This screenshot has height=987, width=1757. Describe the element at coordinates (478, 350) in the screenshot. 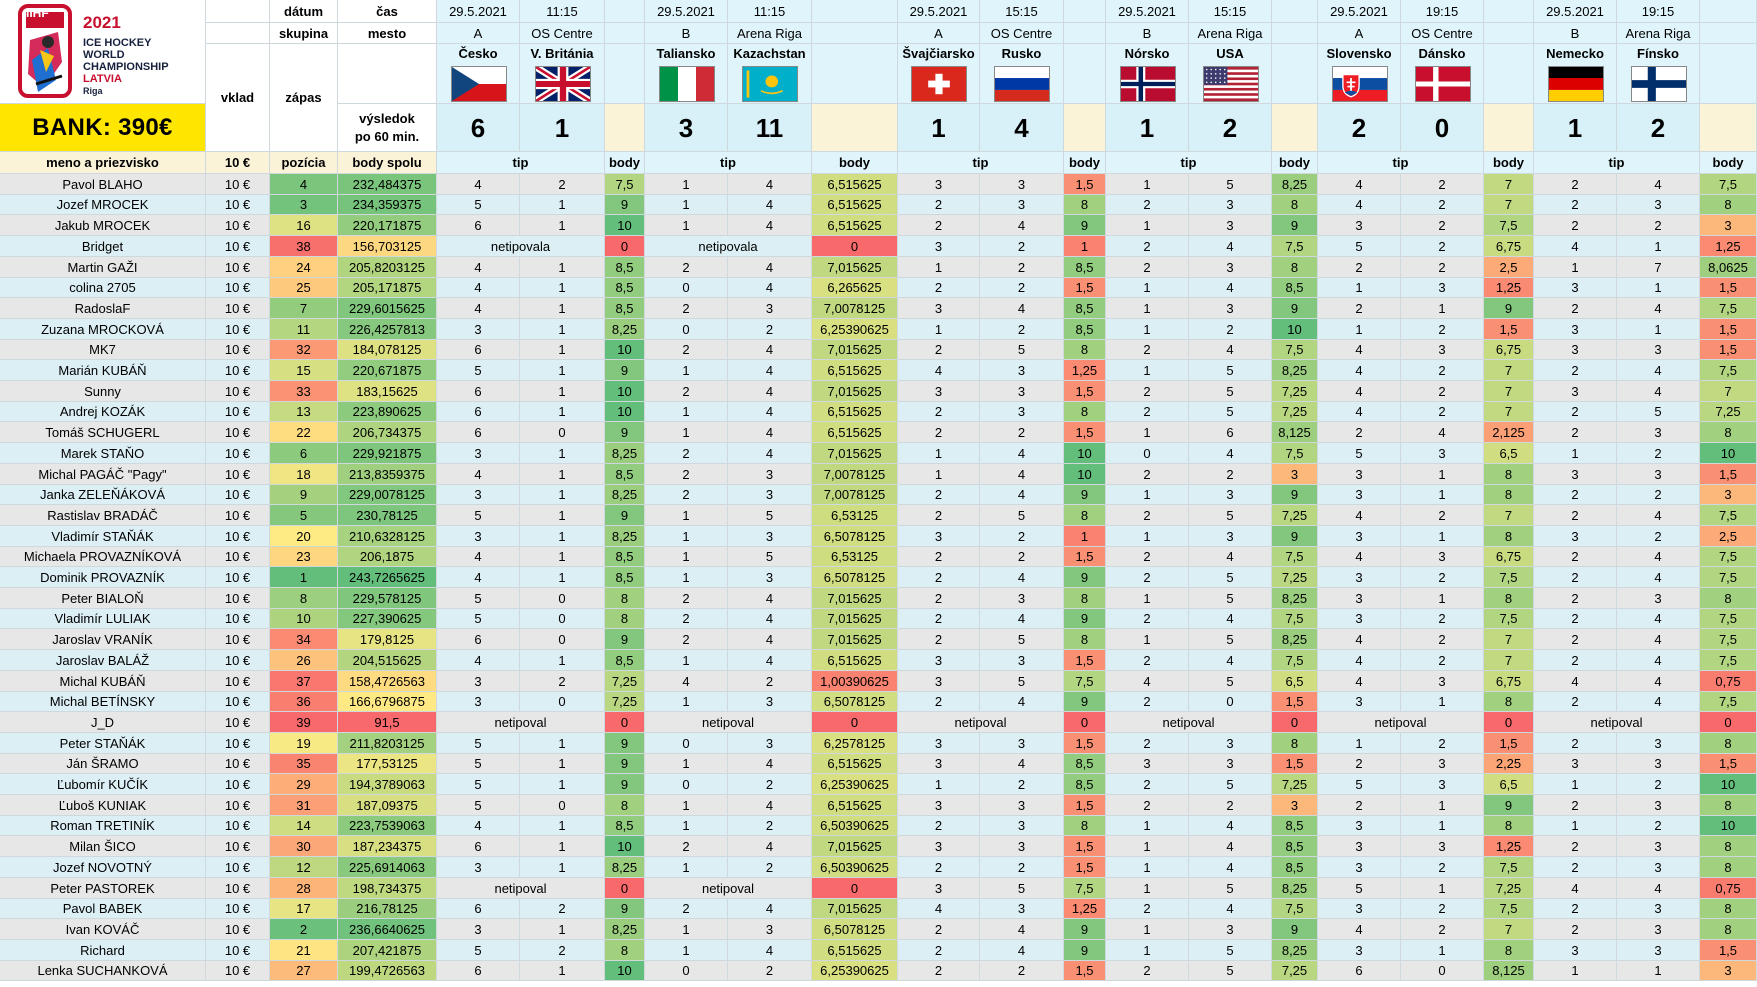

I see `tip-team1: 6` at that location.